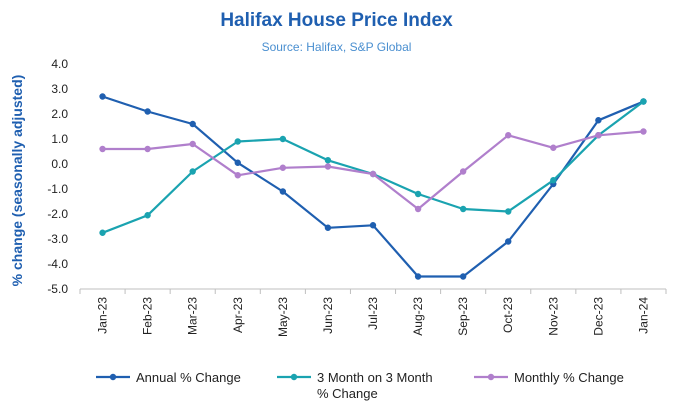  Describe the element at coordinates (188, 377) in the screenshot. I see `legend-label: Annual % Change` at that location.